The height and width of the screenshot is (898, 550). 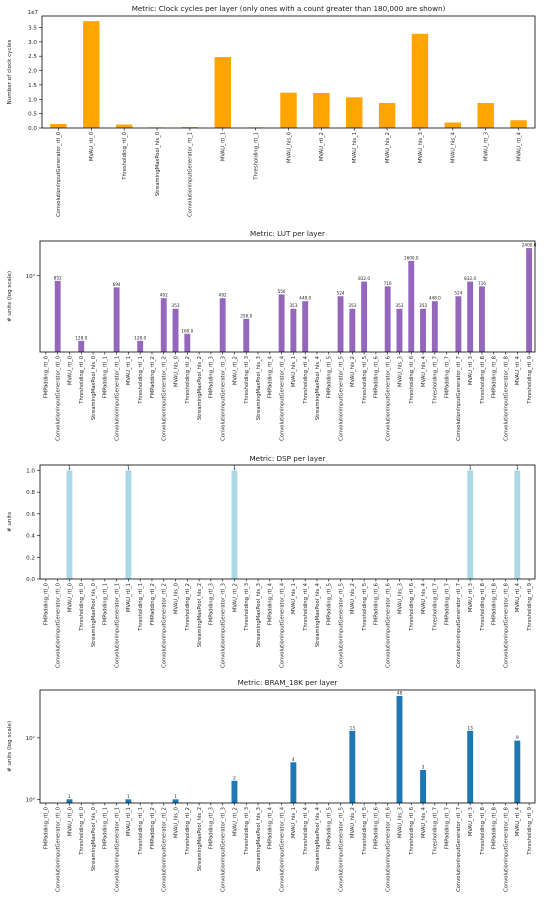 What do you see at coordinates (287, 458) in the screenshot?
I see `chart-title: Metric: DSP per layer` at bounding box center [287, 458].